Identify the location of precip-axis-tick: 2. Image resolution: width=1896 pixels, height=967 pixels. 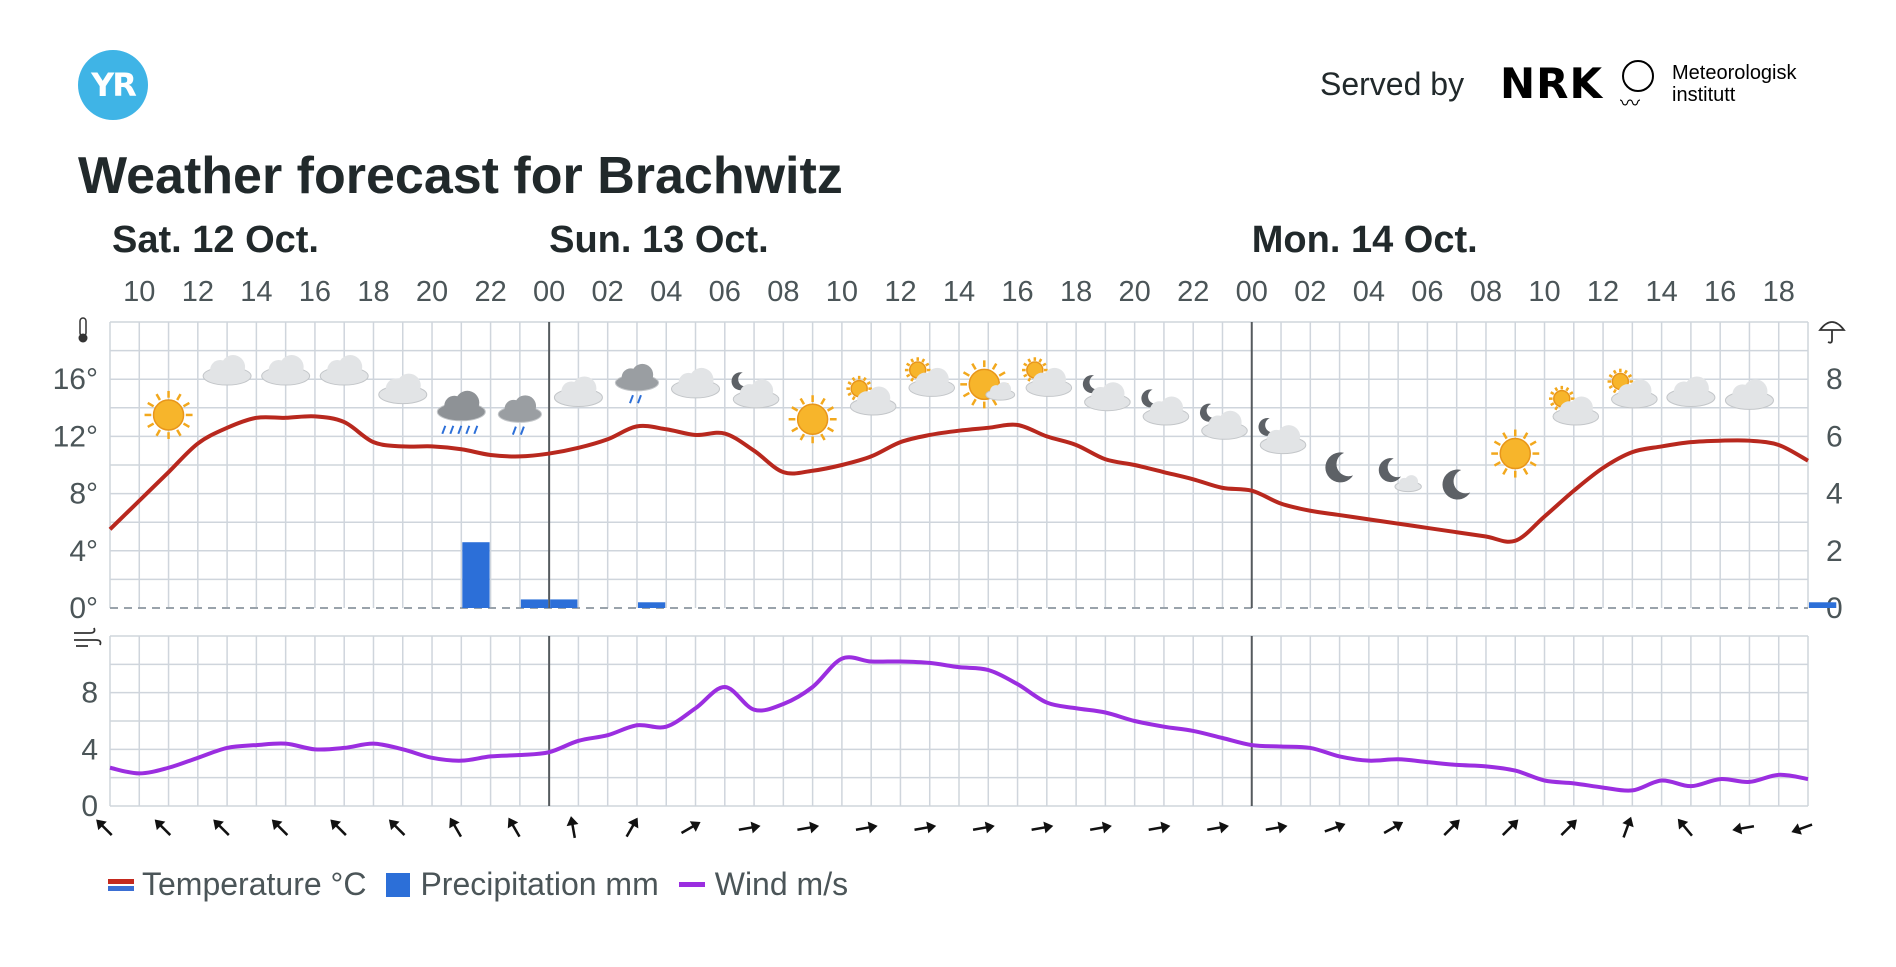
(1834, 551).